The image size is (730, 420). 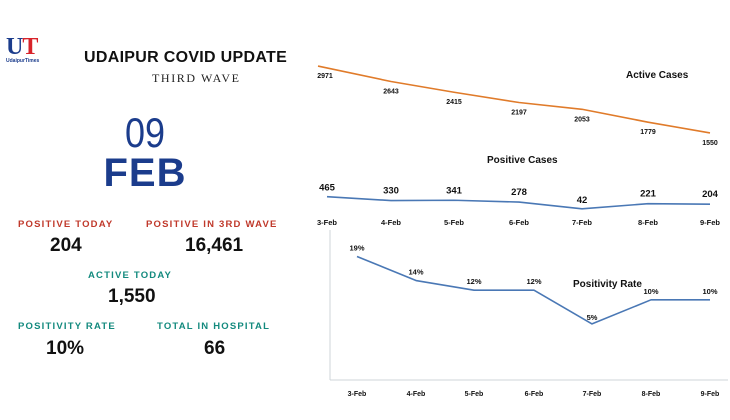 I want to click on active-today-value: 1,550, so click(x=132, y=296).